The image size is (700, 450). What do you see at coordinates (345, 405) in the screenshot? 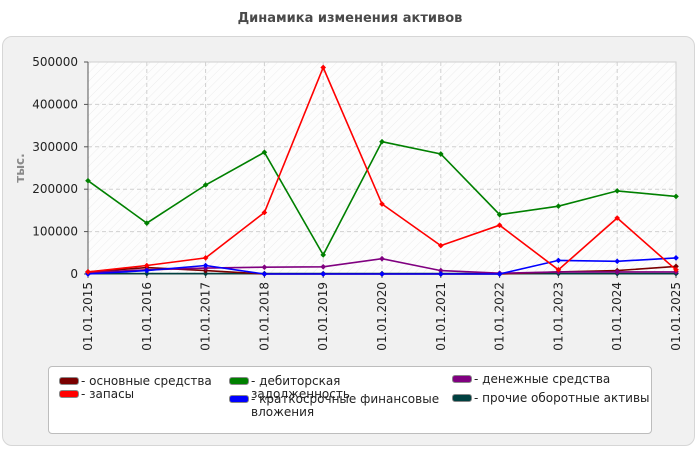
I see `legend-label: - краткосрочные финансовые вложения` at bounding box center [345, 405].